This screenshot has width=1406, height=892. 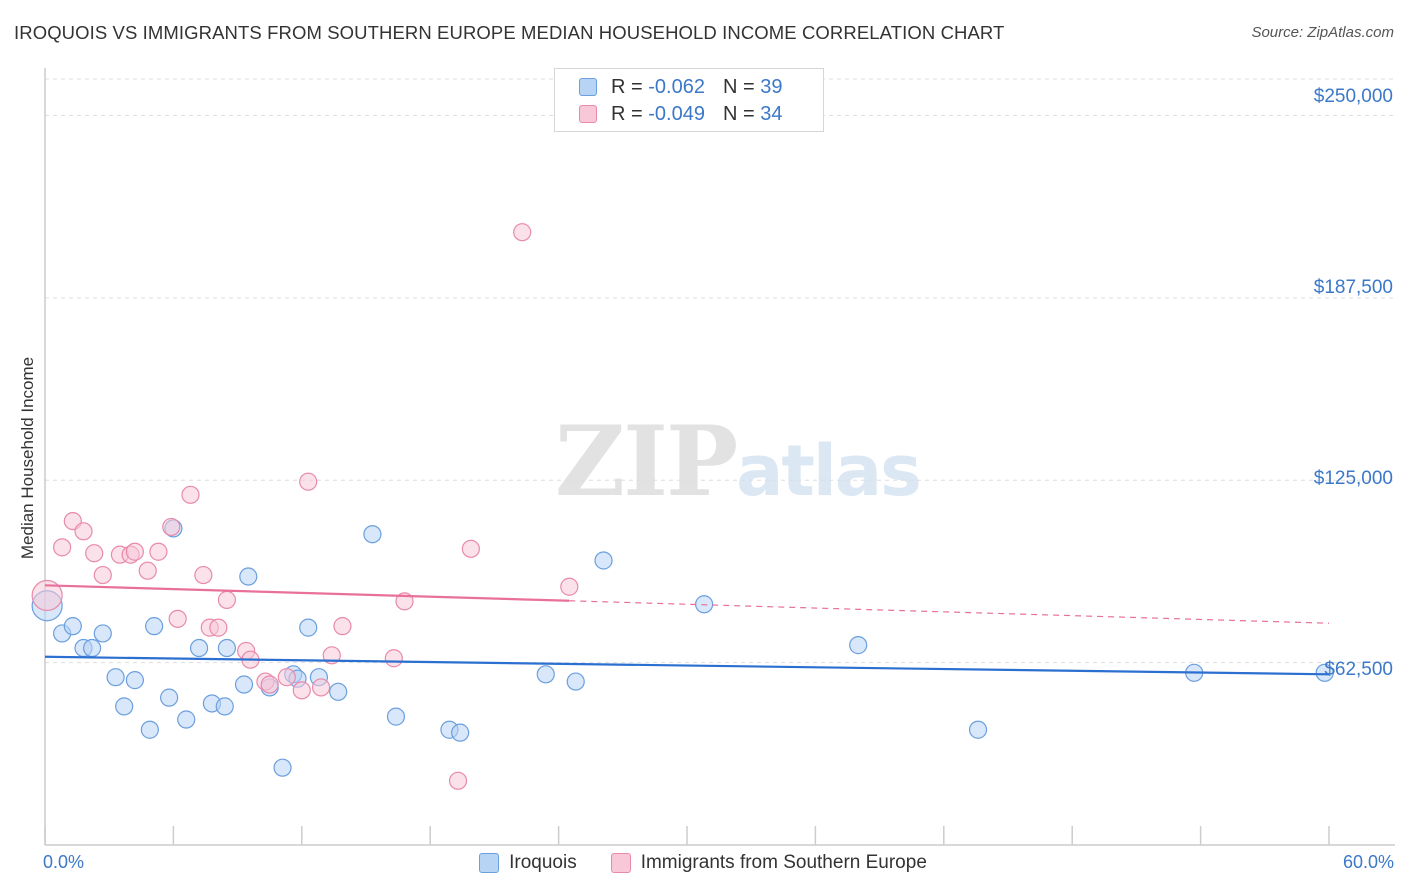 I want to click on southern-europe-trend-line, so click(x=307, y=593).